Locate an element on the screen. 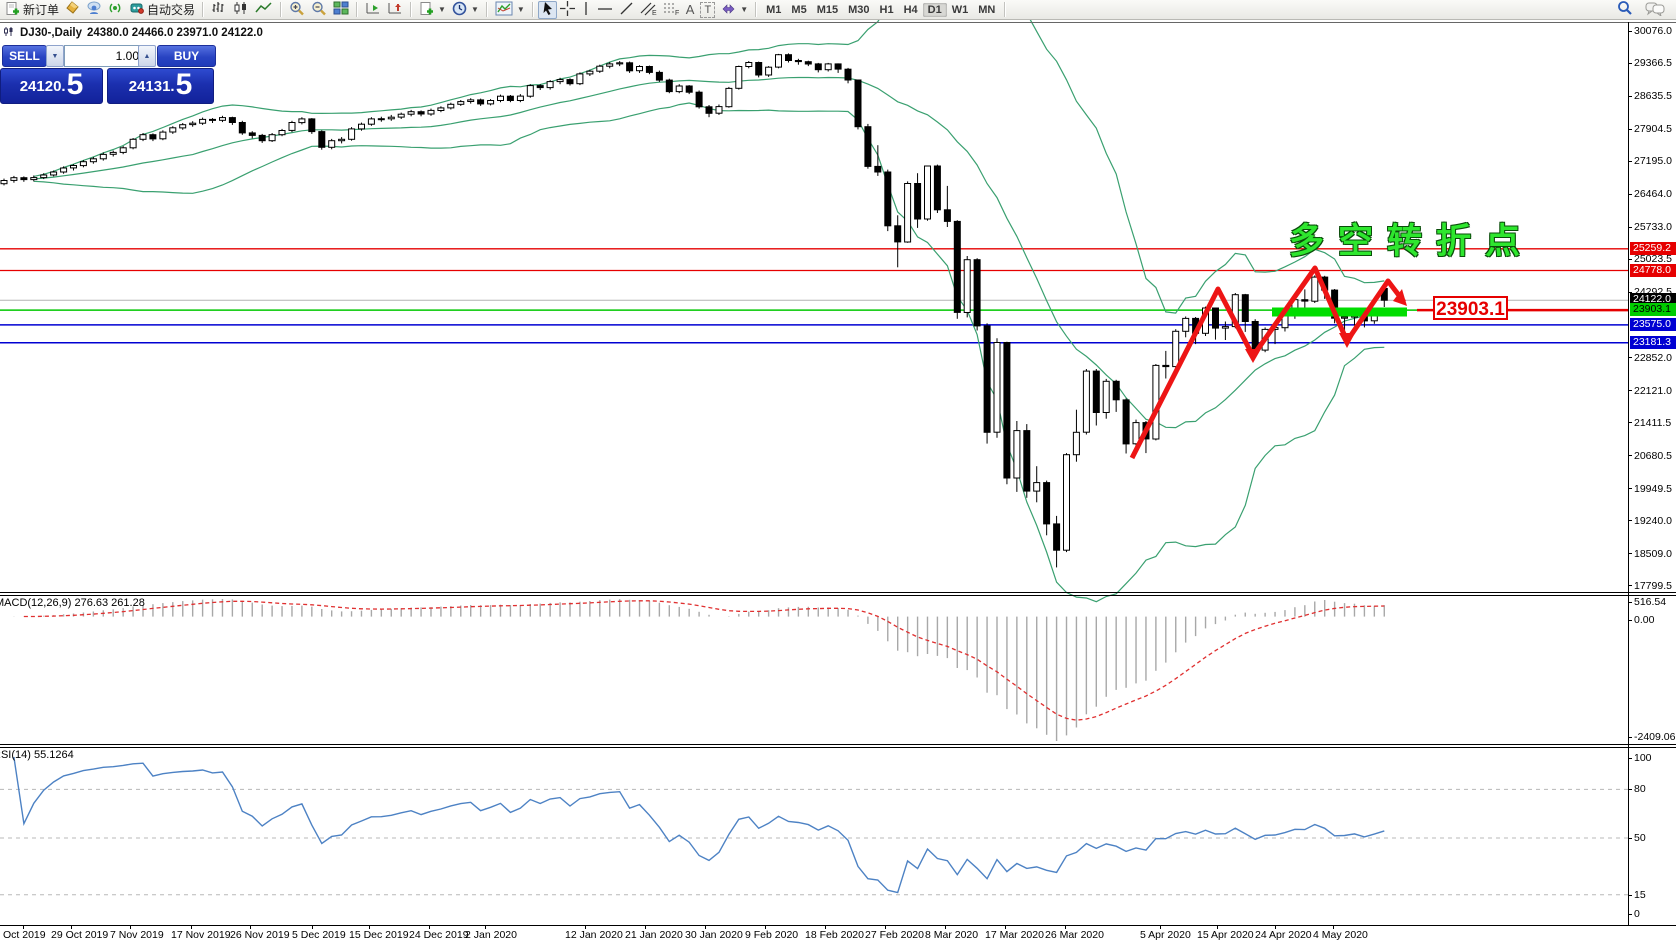 Image resolution: width=1676 pixels, height=951 pixels. arrows-button: ▼ is located at coordinates (734, 10).